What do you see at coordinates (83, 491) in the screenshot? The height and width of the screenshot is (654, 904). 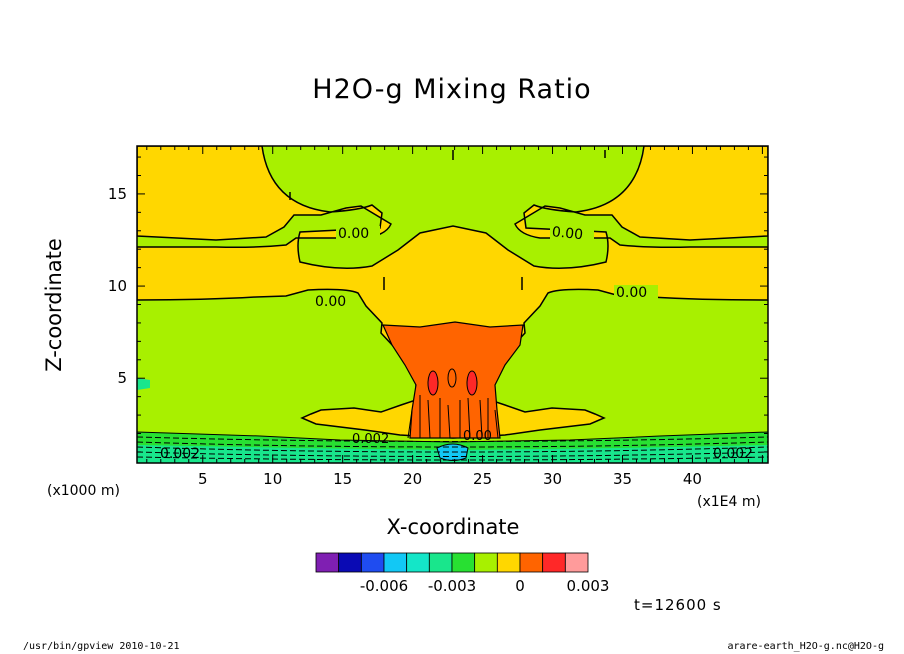 I see `x-unit-left: (x1000 m)` at bounding box center [83, 491].